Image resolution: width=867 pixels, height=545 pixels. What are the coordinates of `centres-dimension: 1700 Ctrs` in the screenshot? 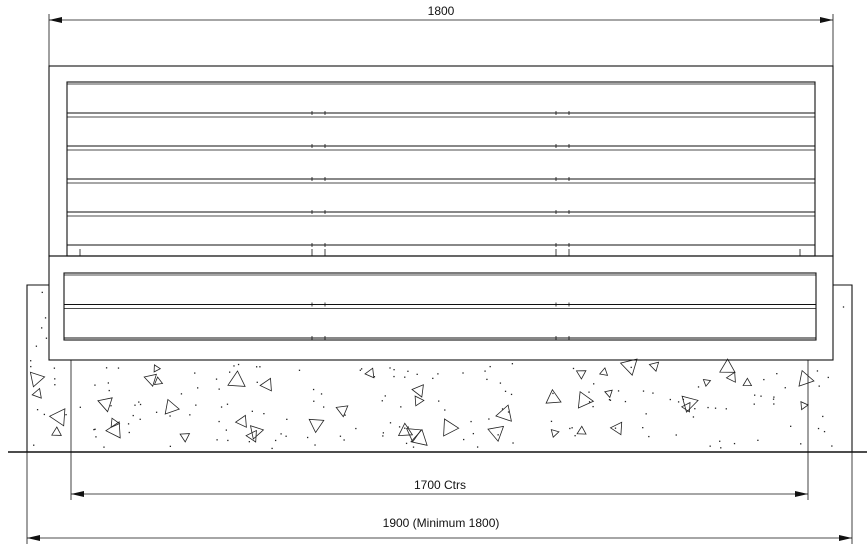 It's located at (439, 476).